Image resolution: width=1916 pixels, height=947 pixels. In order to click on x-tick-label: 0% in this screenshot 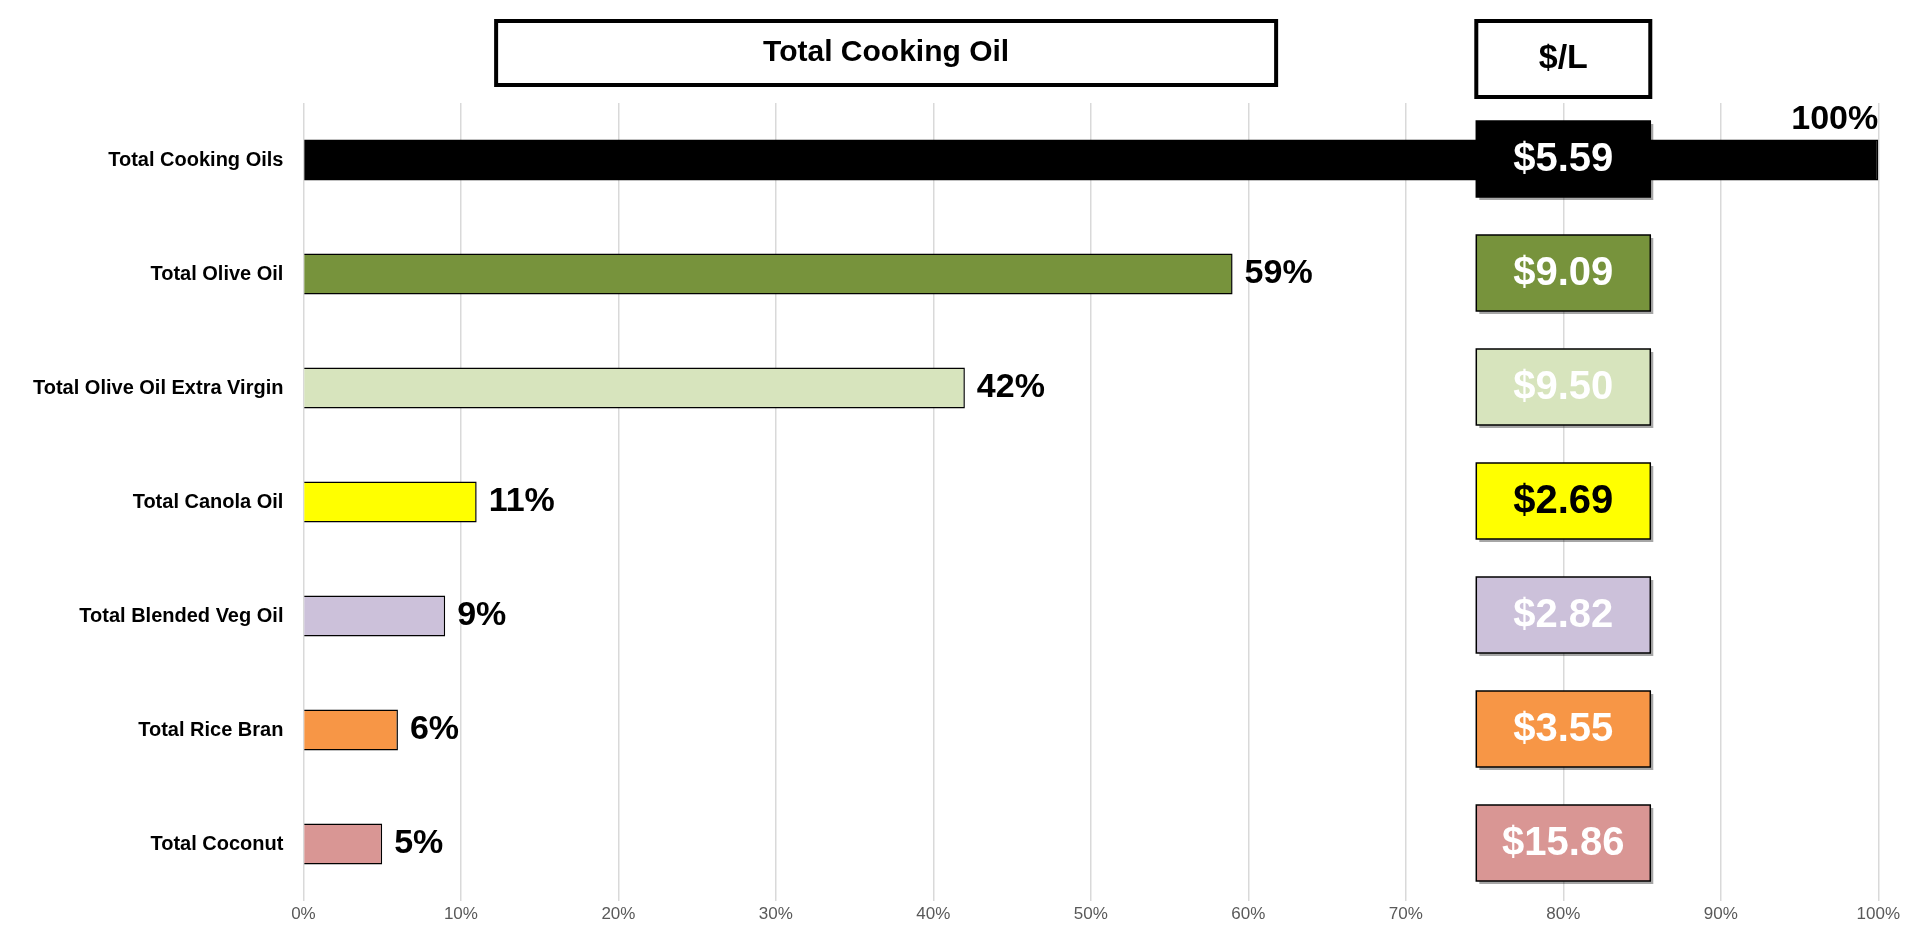, I will do `click(303, 913)`.